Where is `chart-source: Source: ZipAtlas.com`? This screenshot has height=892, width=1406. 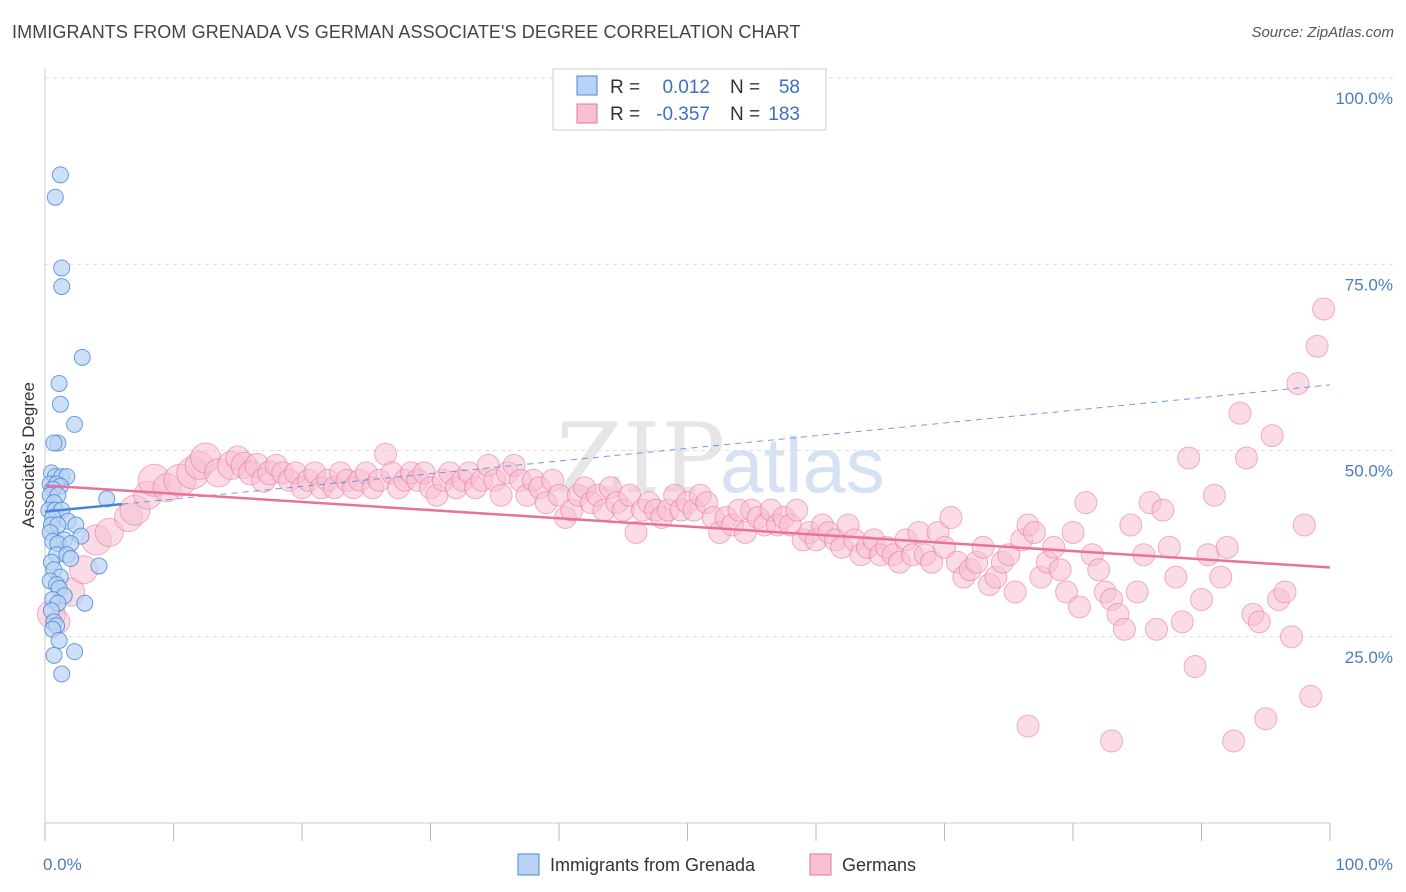 chart-source: Source: ZipAtlas.com is located at coordinates (1322, 32).